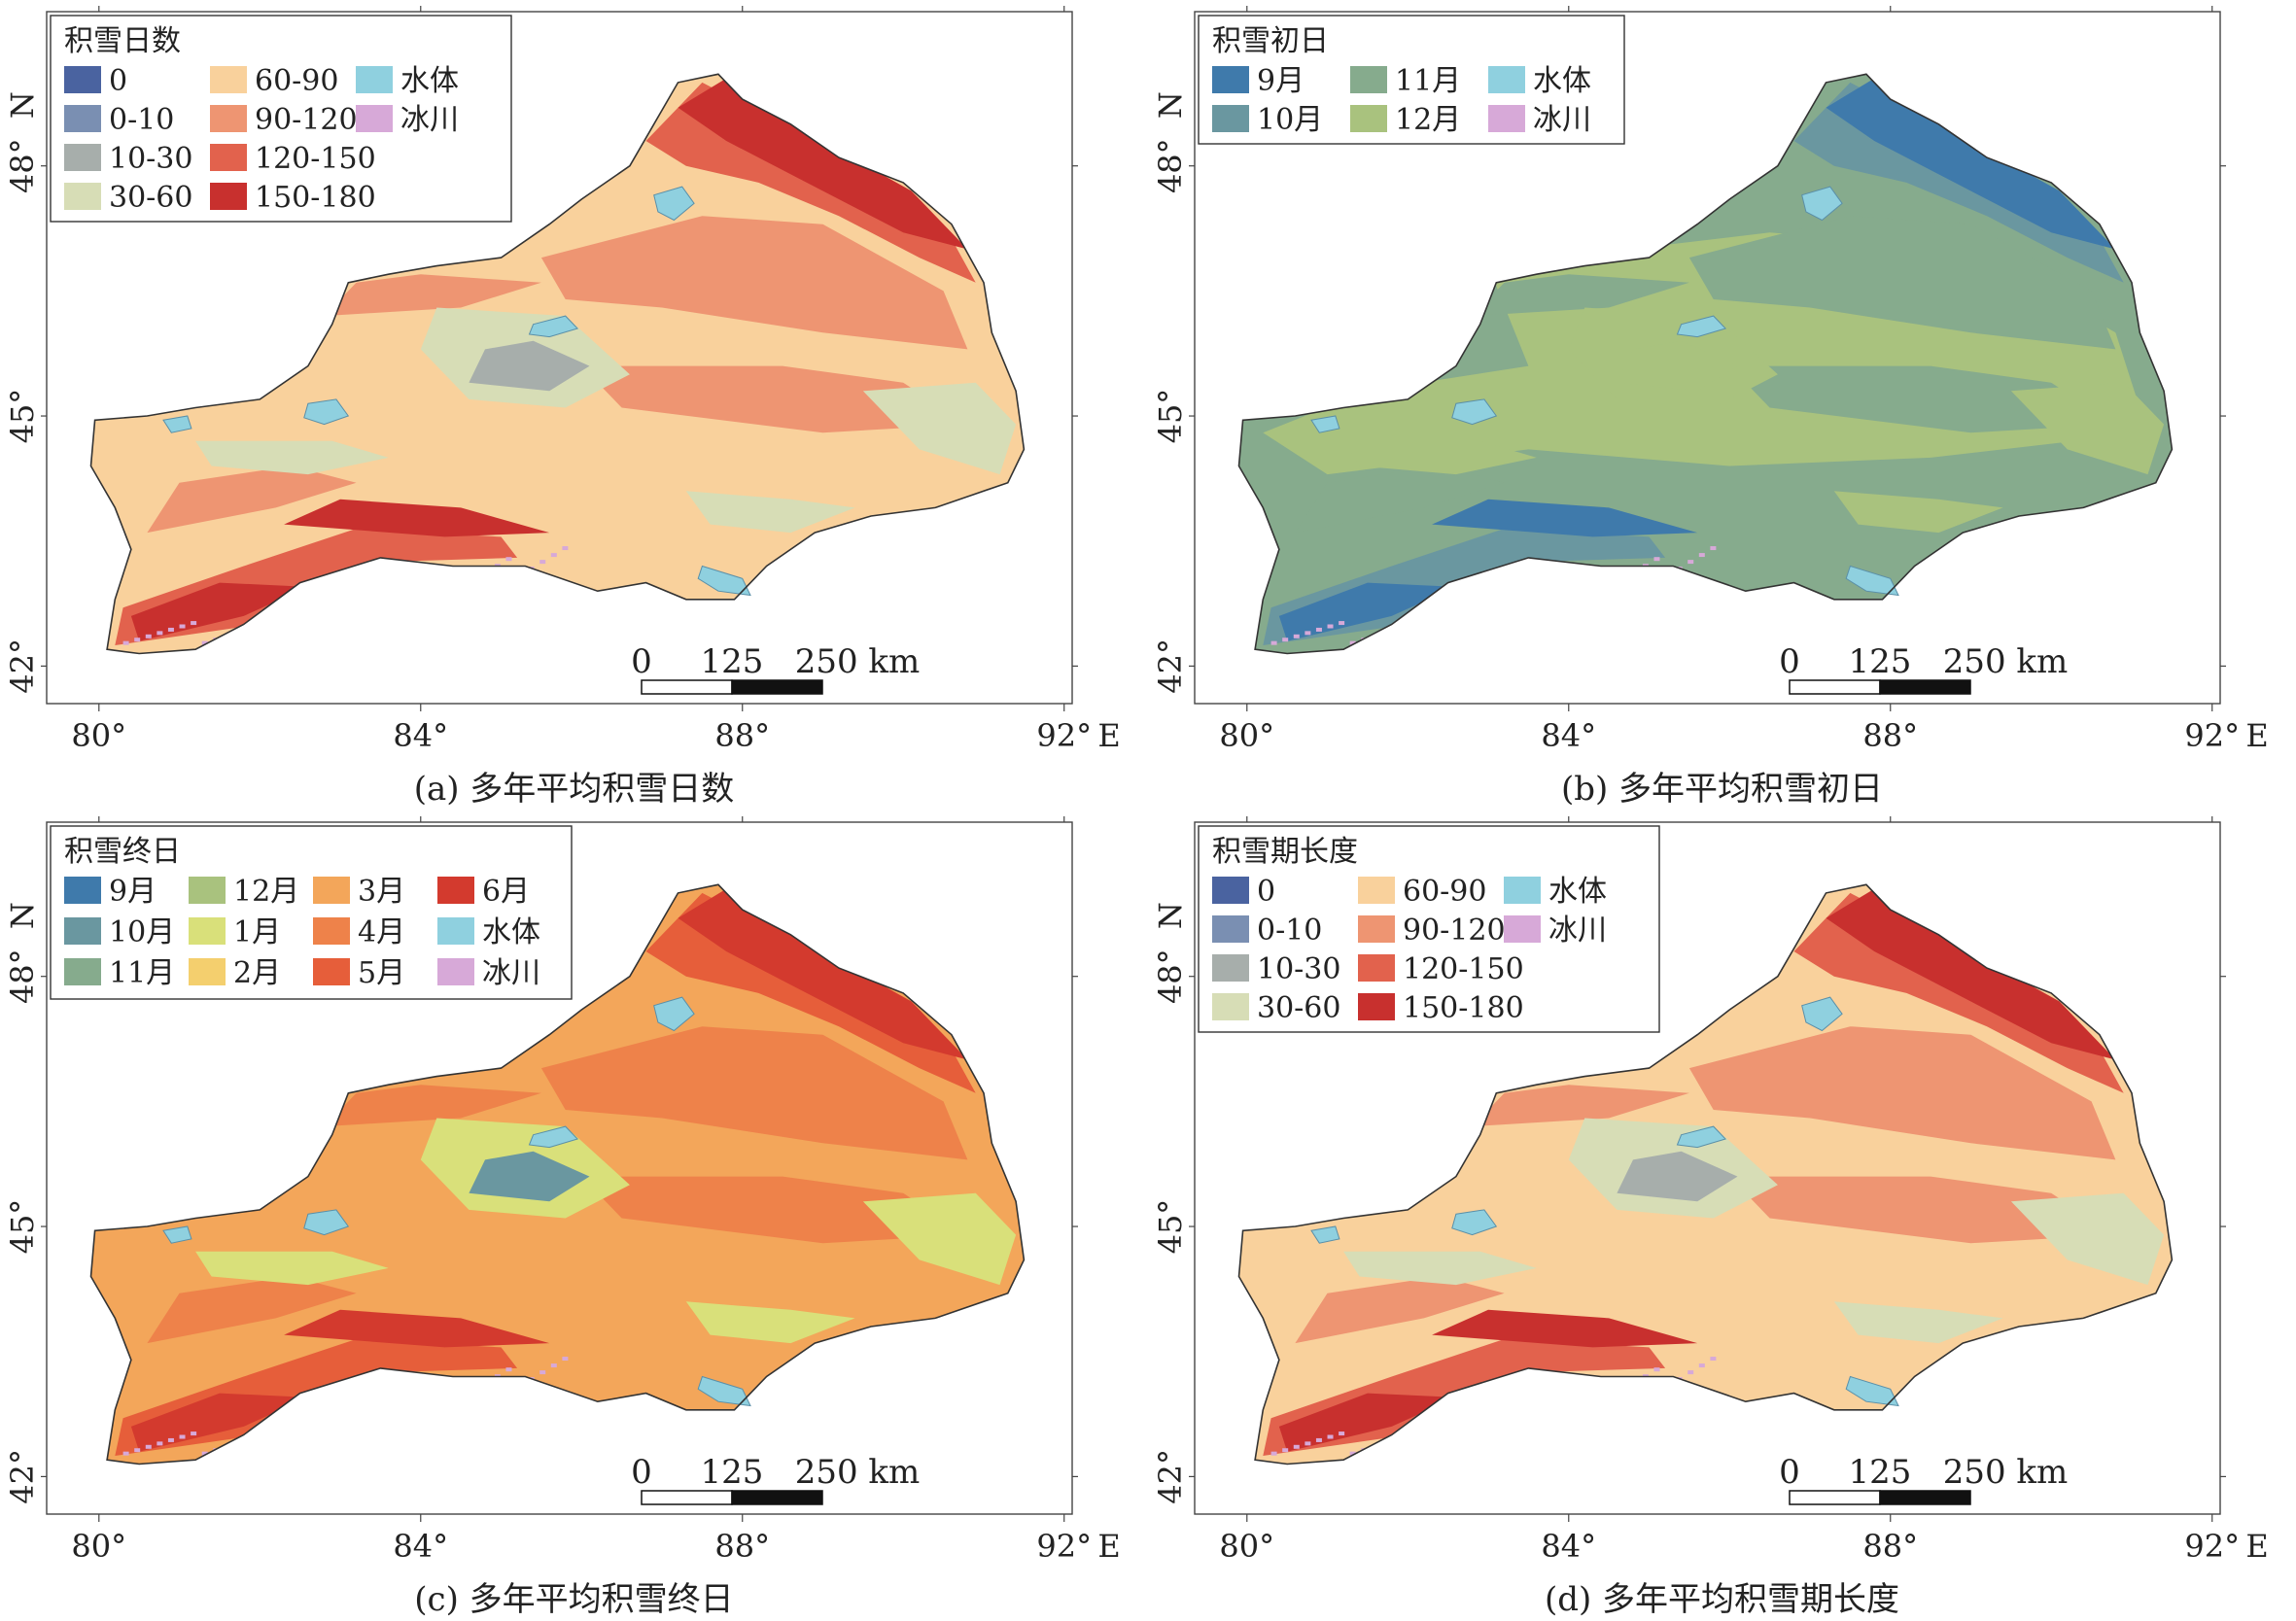 This screenshot has height=1621, width=2296. What do you see at coordinates (1923, 668) in the screenshot?
I see `scale-bar: 0 125 250 km` at bounding box center [1923, 668].